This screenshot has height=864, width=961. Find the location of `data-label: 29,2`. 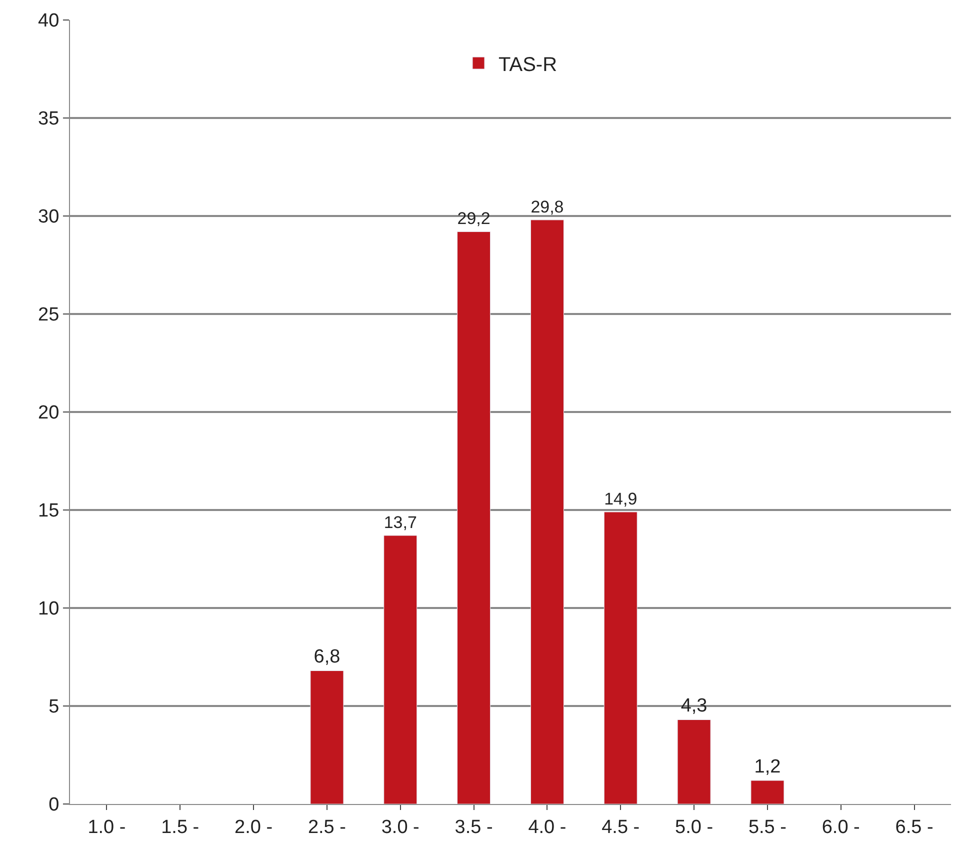

data-label: 29,2 is located at coordinates (473, 218).